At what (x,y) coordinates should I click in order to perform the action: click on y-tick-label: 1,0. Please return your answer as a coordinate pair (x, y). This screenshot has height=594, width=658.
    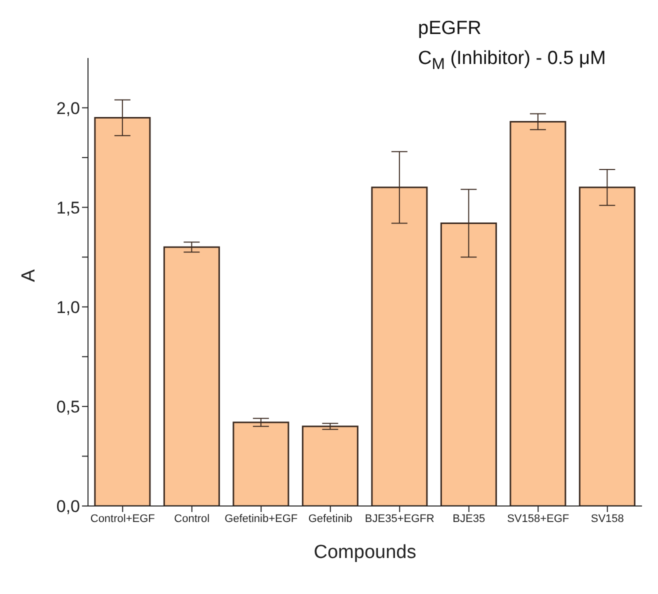
    Looking at the image, I should click on (68, 307).